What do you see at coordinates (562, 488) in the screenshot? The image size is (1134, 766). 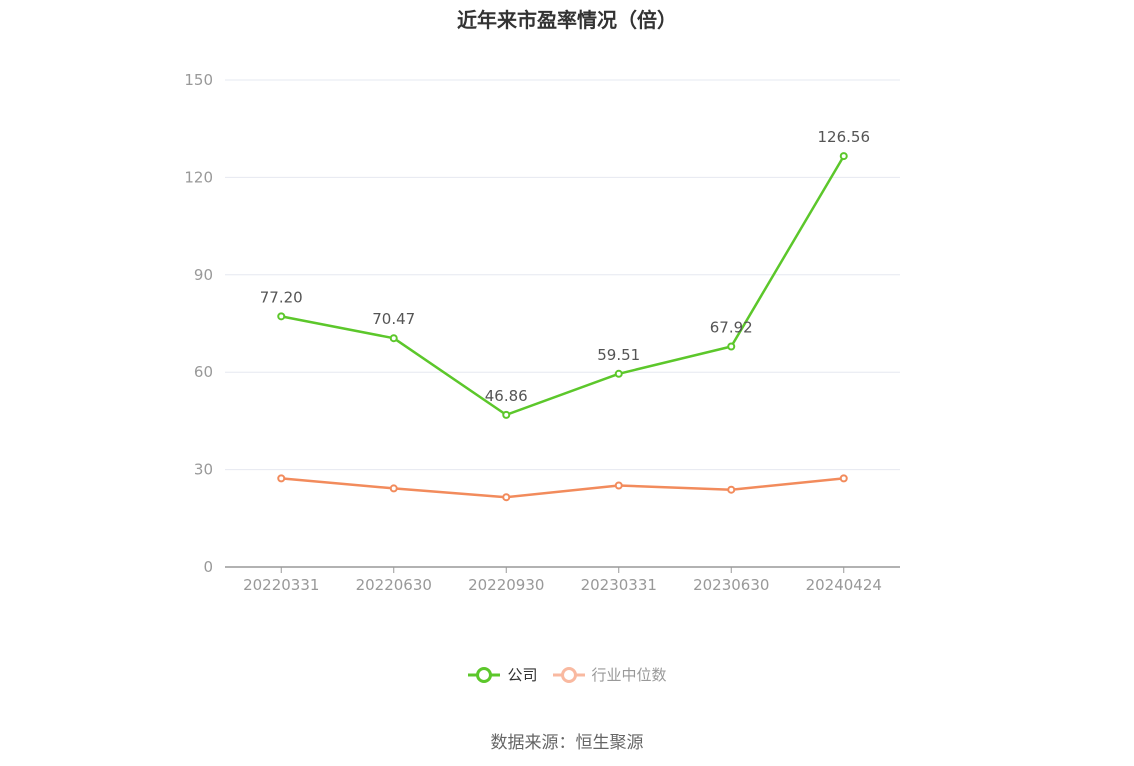 I see `series-line-industry` at bounding box center [562, 488].